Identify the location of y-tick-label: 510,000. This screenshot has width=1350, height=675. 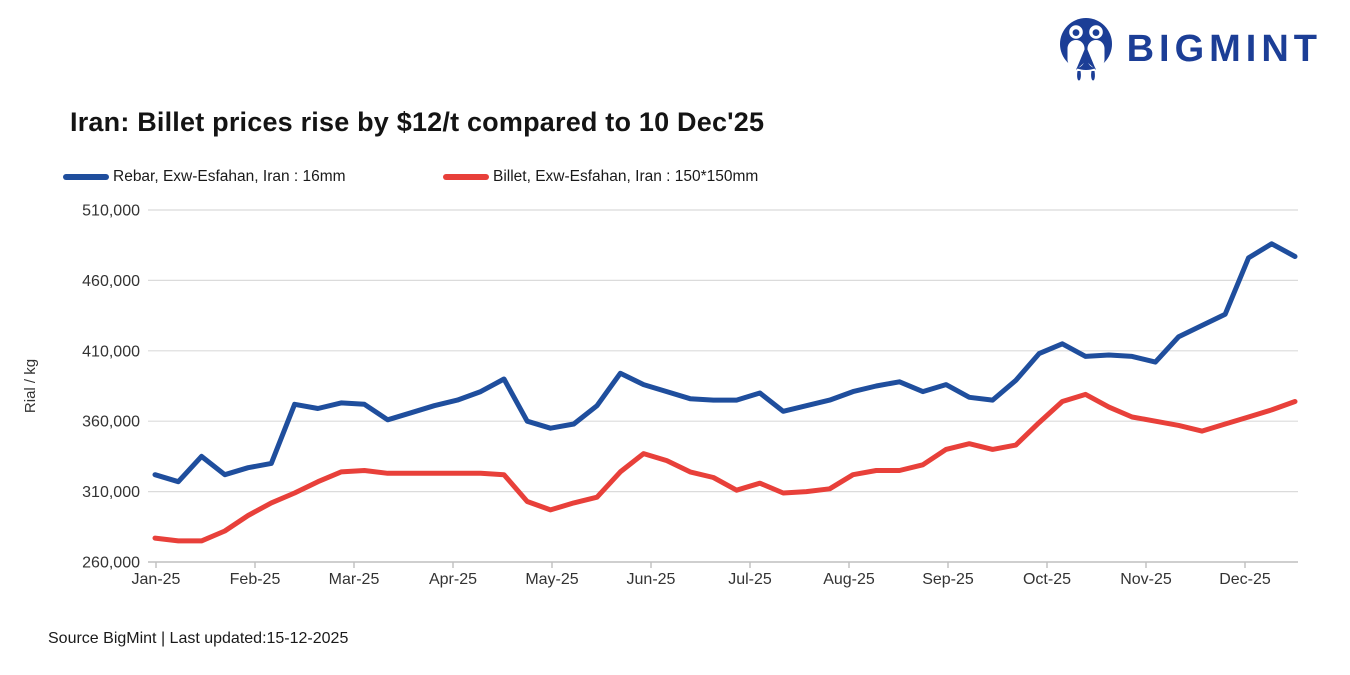
(111, 211).